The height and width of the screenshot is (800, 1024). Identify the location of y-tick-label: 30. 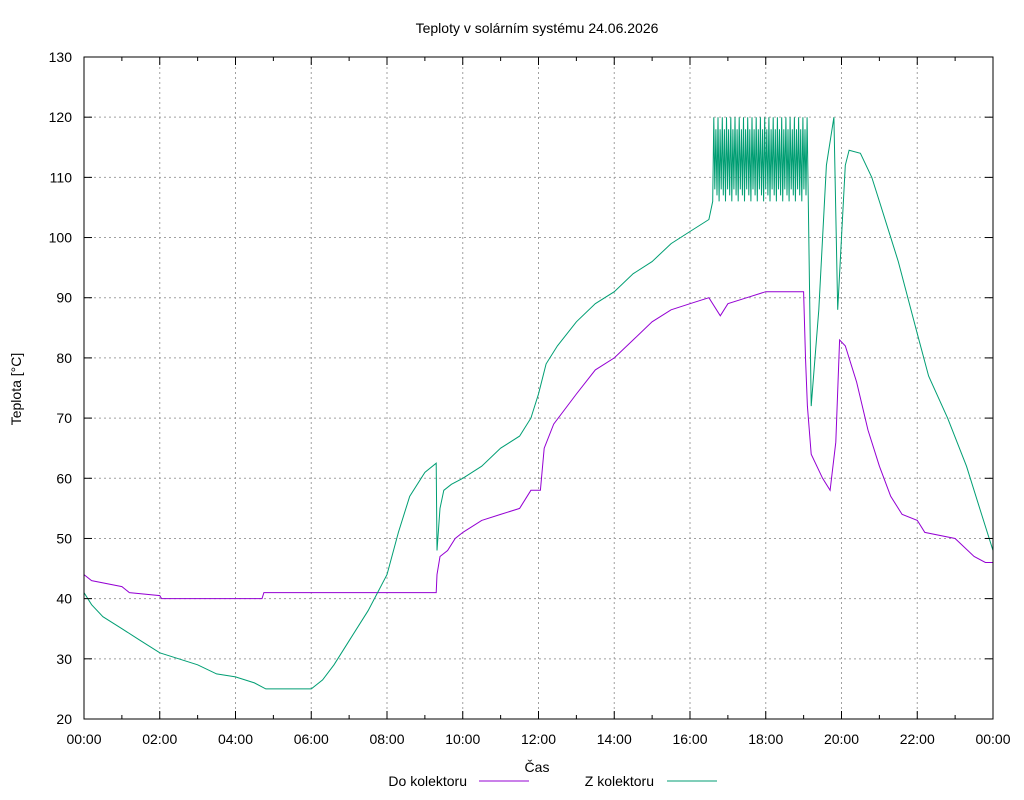
(64, 659).